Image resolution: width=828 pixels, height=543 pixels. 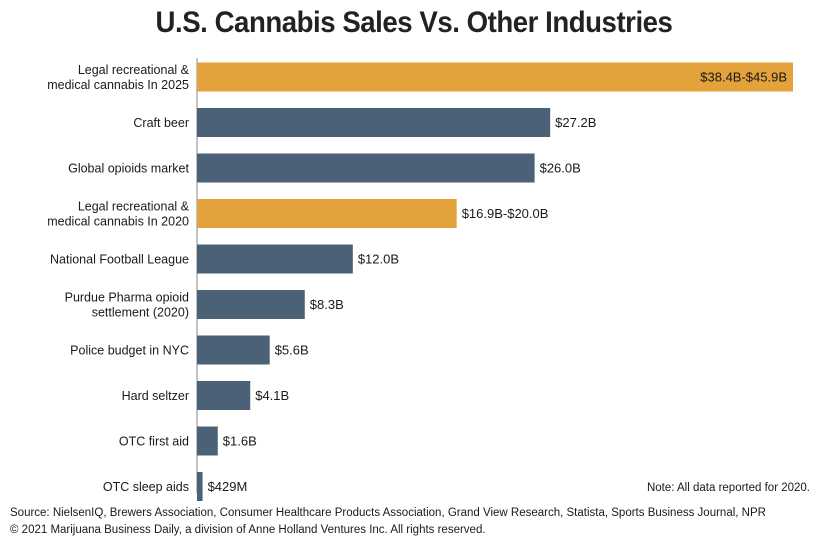 I want to click on category-label-5-line-1: settlement (2020), so click(x=140, y=313).